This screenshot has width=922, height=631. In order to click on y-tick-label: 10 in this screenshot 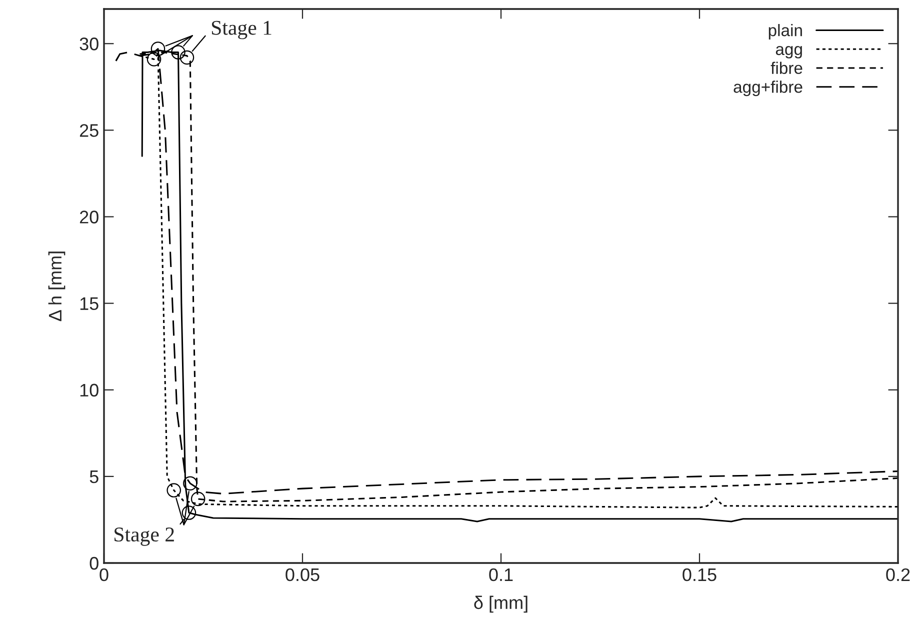, I will do `click(89, 390)`.